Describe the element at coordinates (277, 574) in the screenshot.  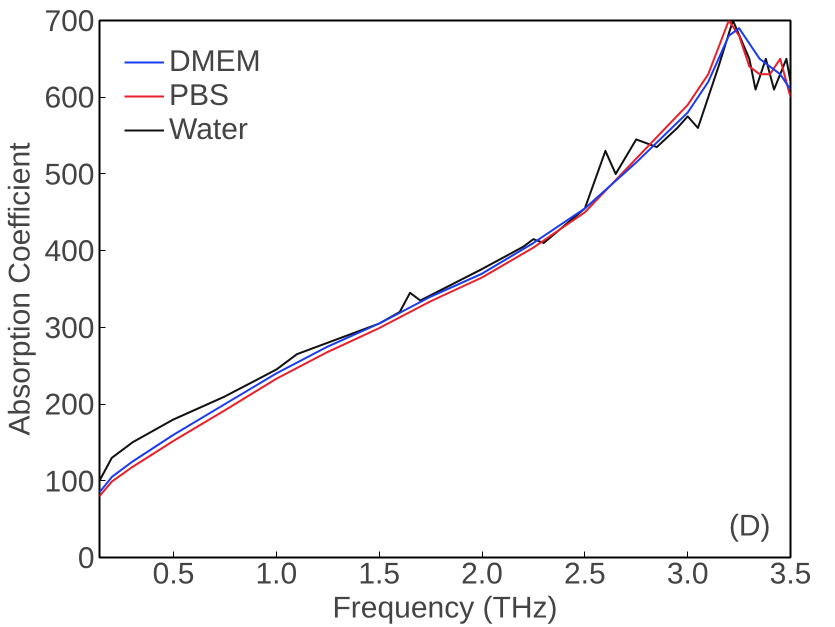
I see `x-tick-label: 1.0` at that location.